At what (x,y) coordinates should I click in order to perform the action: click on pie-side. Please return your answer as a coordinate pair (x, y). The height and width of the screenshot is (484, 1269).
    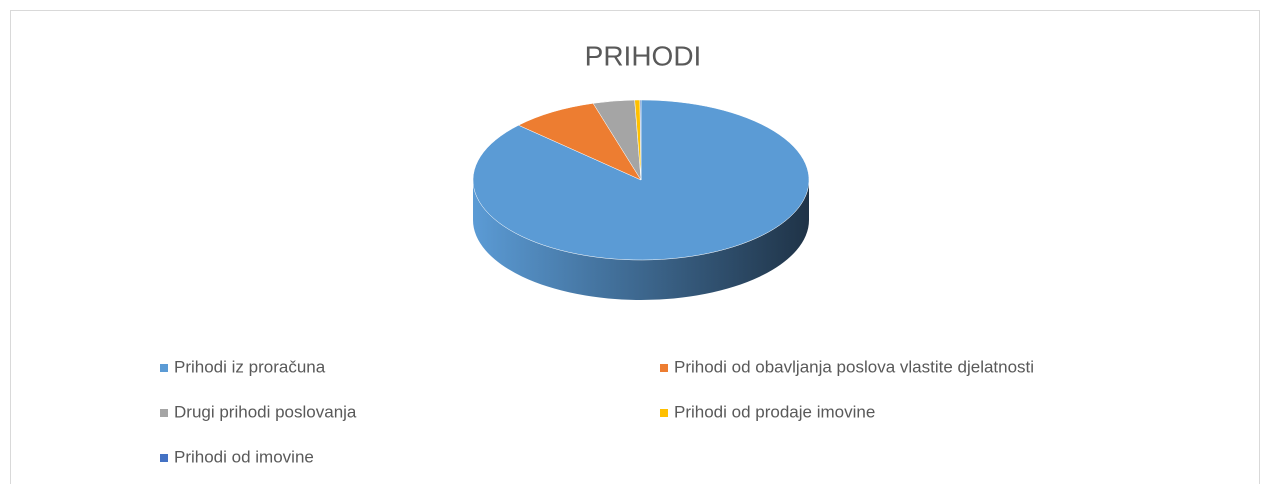
    Looking at the image, I should click on (641, 240).